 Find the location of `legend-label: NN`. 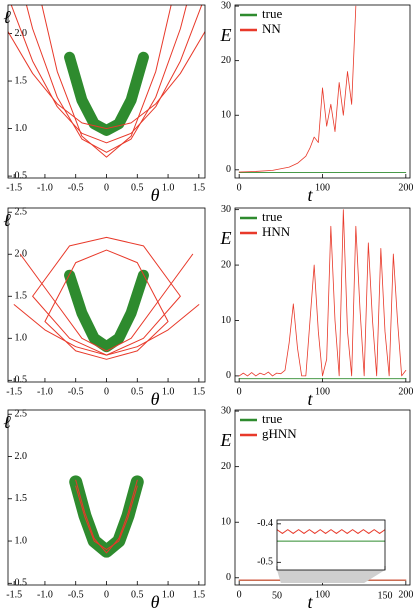

legend-label: NN is located at coordinates (271, 28).